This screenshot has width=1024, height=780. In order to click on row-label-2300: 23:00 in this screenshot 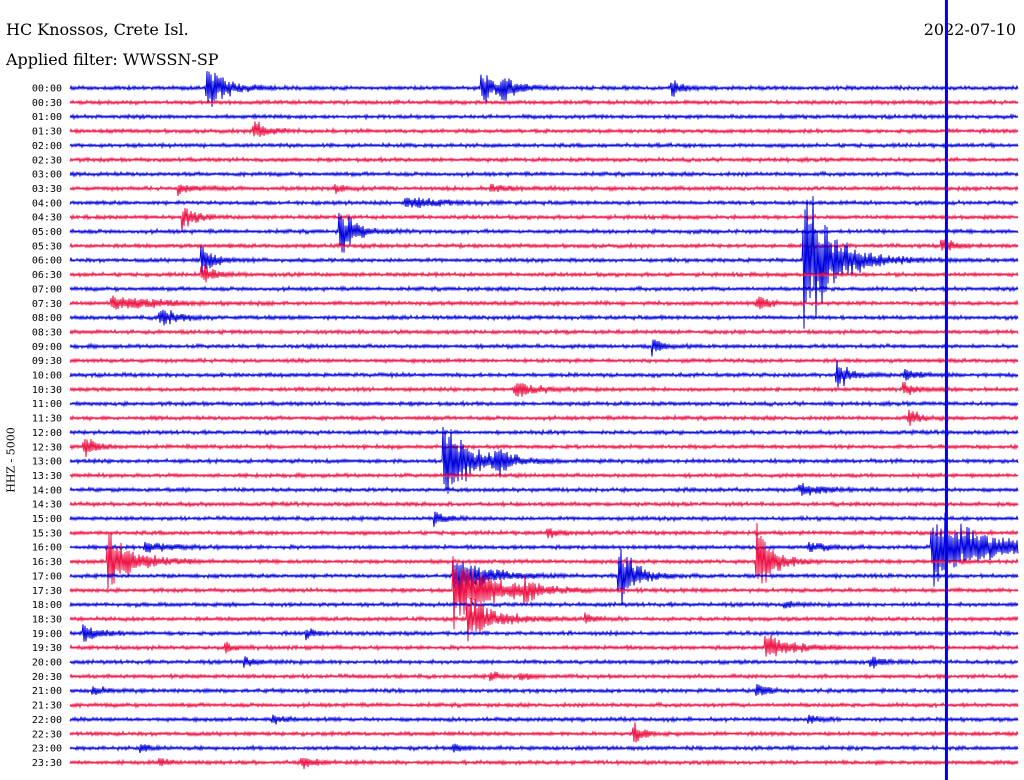, I will do `click(47, 749)`.